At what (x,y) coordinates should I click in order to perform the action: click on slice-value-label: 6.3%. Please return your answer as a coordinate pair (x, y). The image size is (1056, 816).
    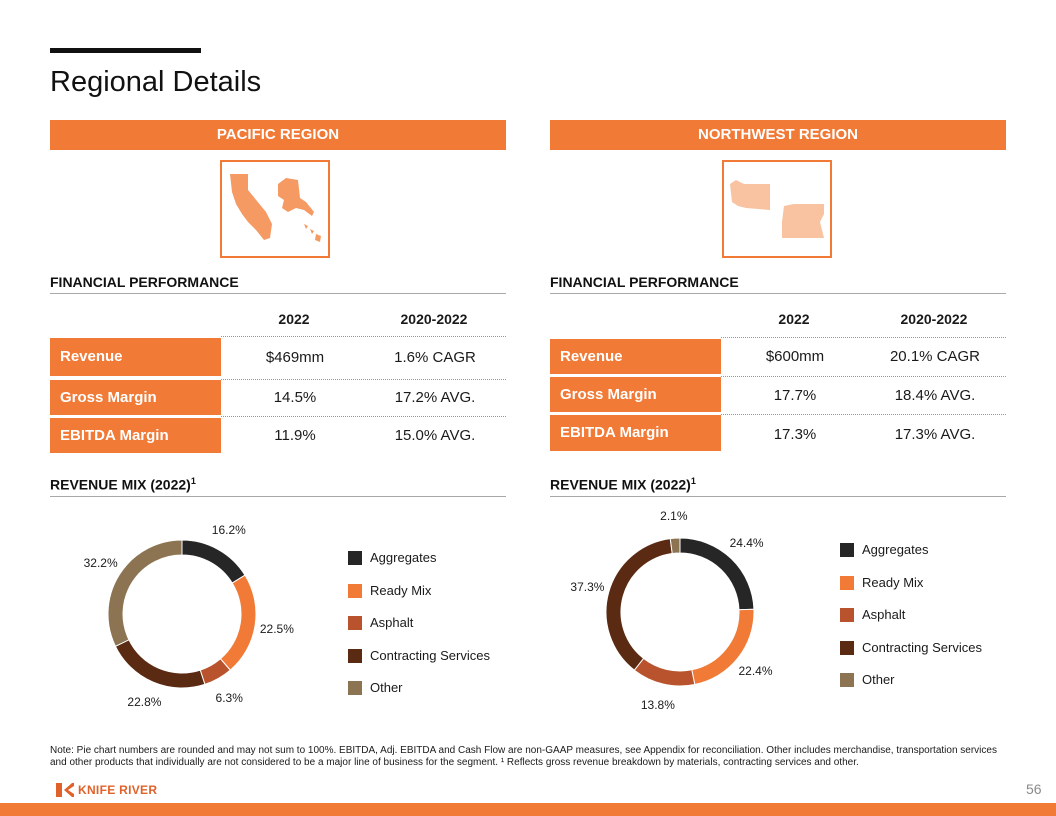
    Looking at the image, I should click on (229, 697).